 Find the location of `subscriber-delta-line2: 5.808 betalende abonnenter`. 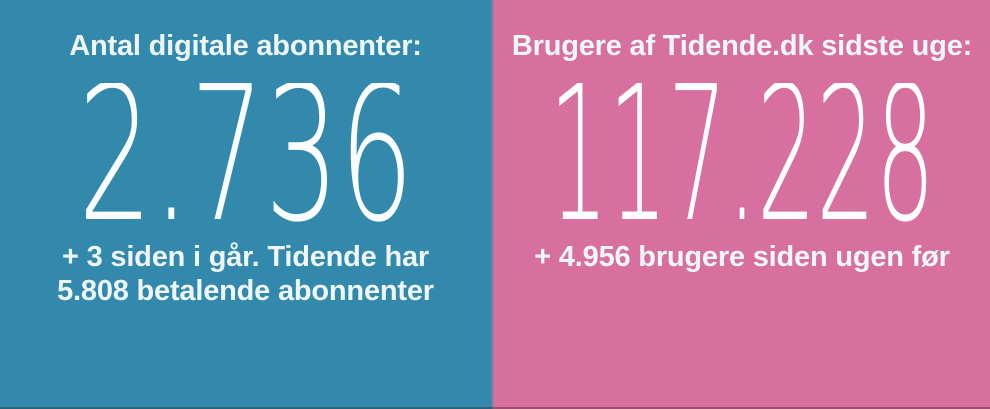

subscriber-delta-line2: 5.808 betalende abonnenter is located at coordinates (245, 291).